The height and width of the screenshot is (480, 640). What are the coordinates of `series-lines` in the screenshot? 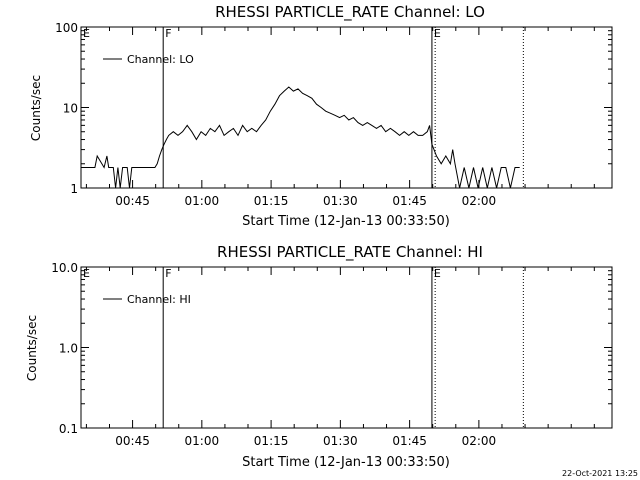 It's located at (300, 137).